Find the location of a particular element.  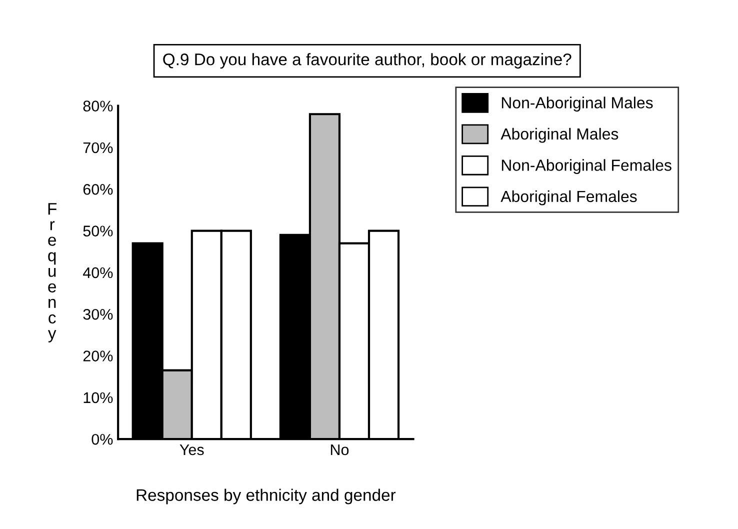

y-tick-label: 80% is located at coordinates (98, 106).